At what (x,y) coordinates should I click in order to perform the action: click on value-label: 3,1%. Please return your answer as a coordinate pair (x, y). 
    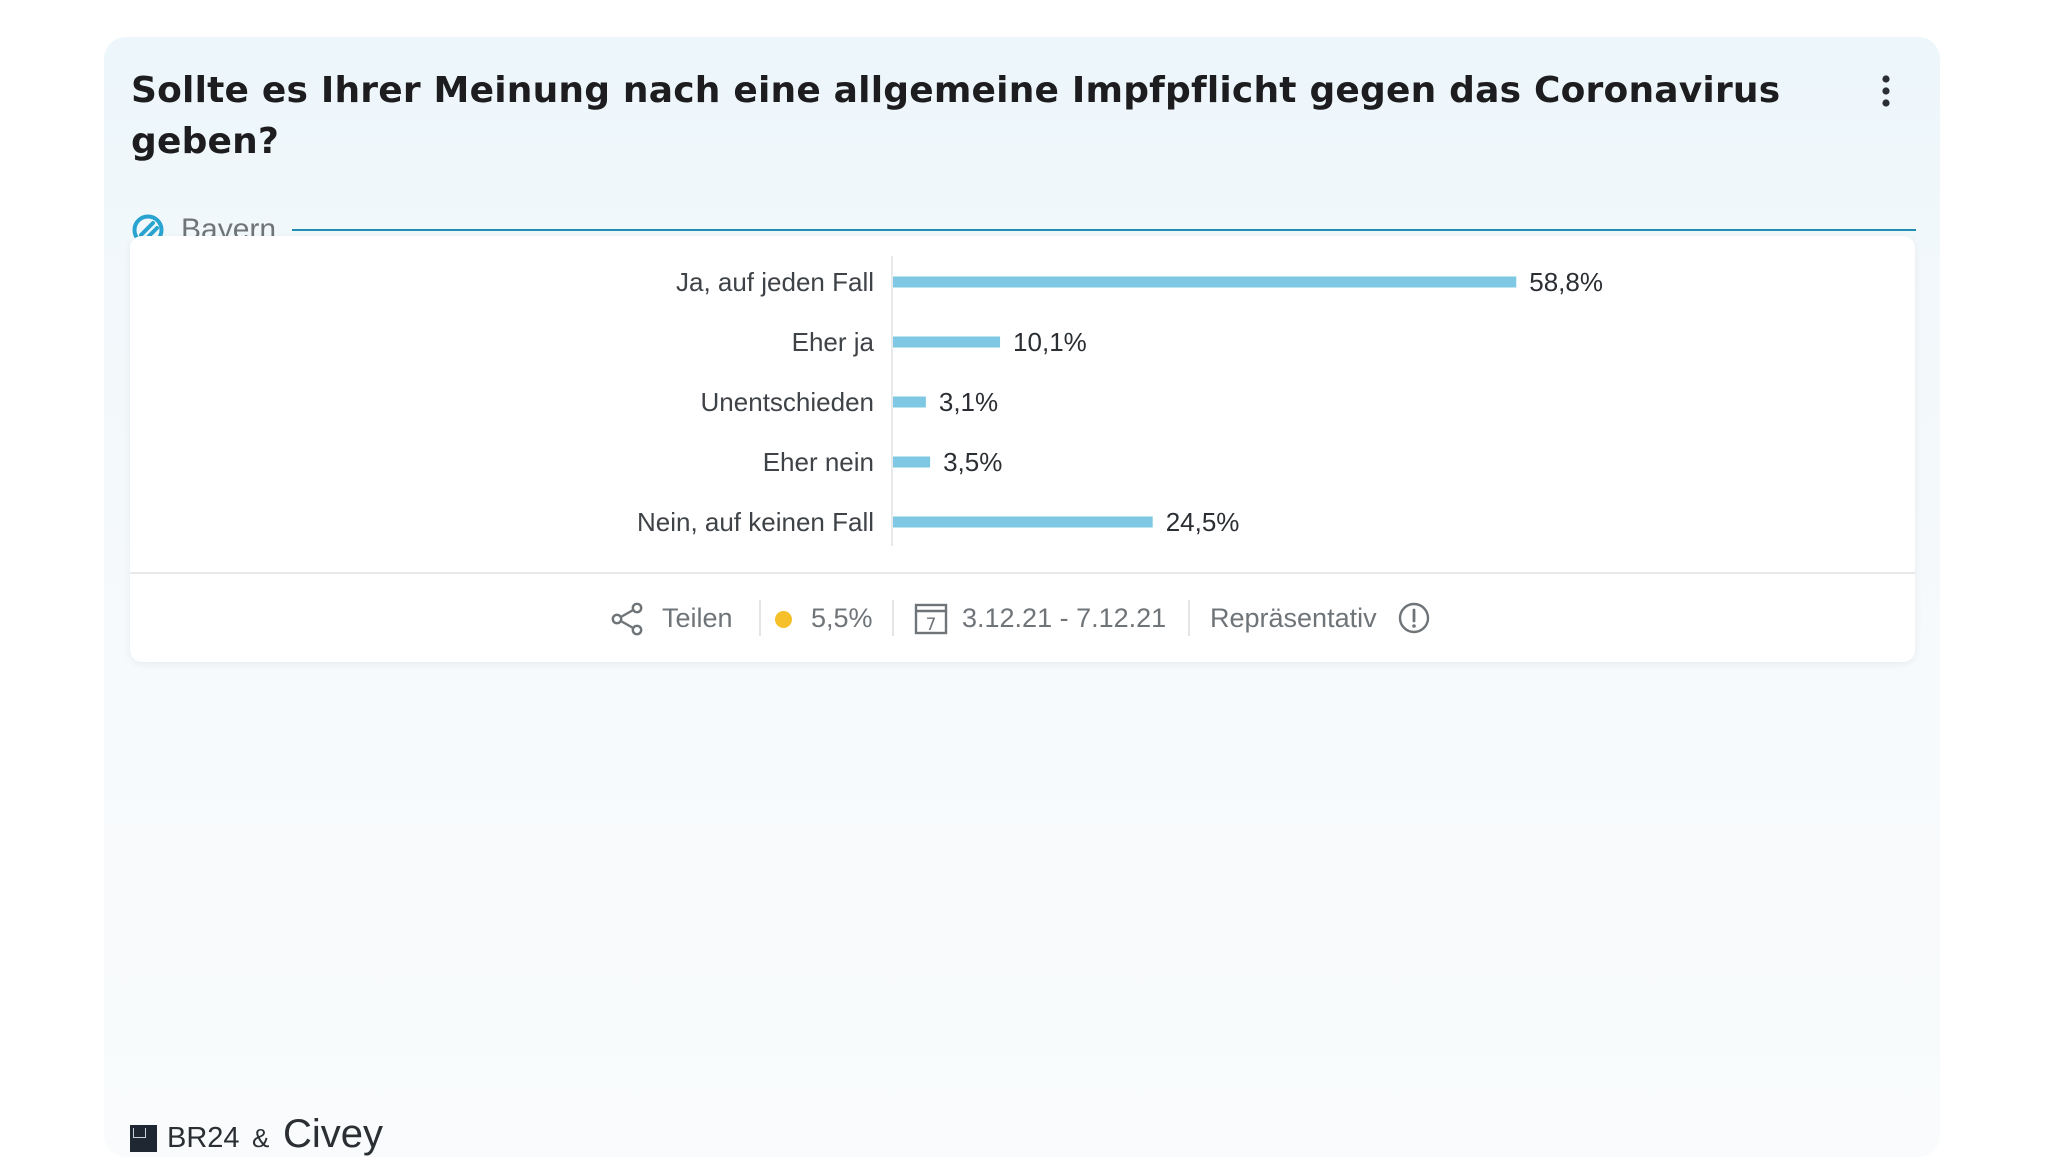
    Looking at the image, I should click on (968, 402).